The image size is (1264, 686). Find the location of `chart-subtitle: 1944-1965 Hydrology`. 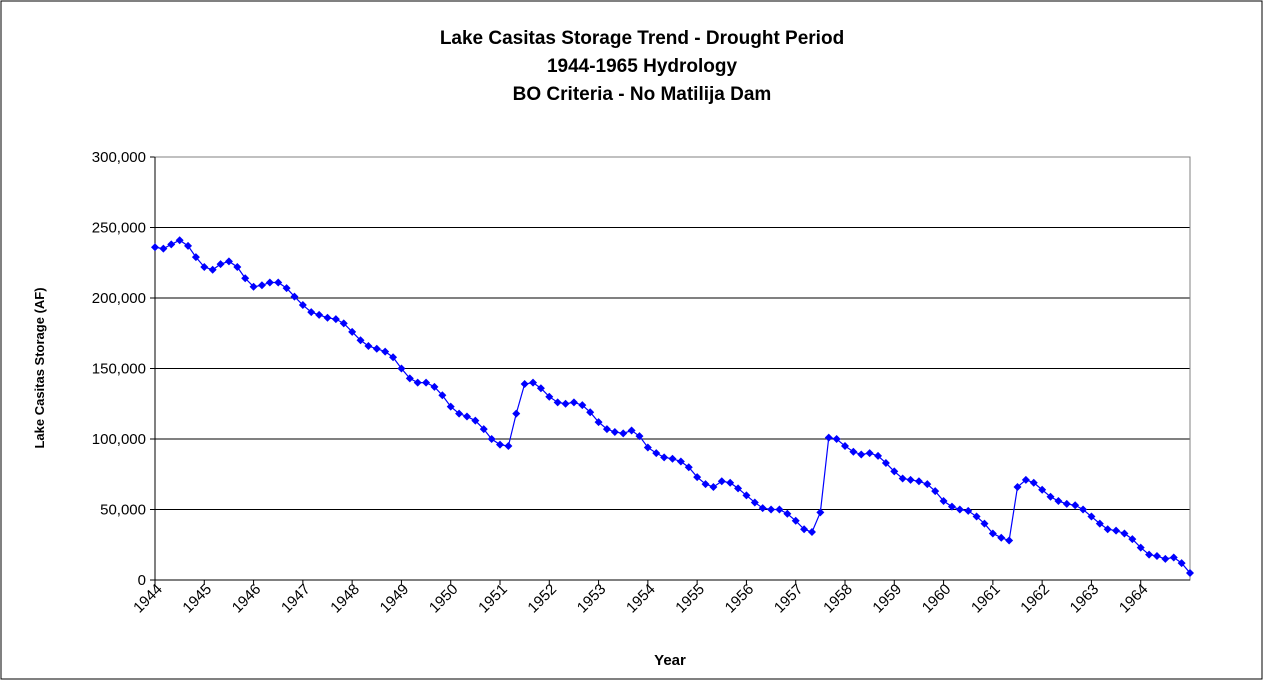

chart-subtitle: 1944-1965 Hydrology is located at coordinates (642, 66).